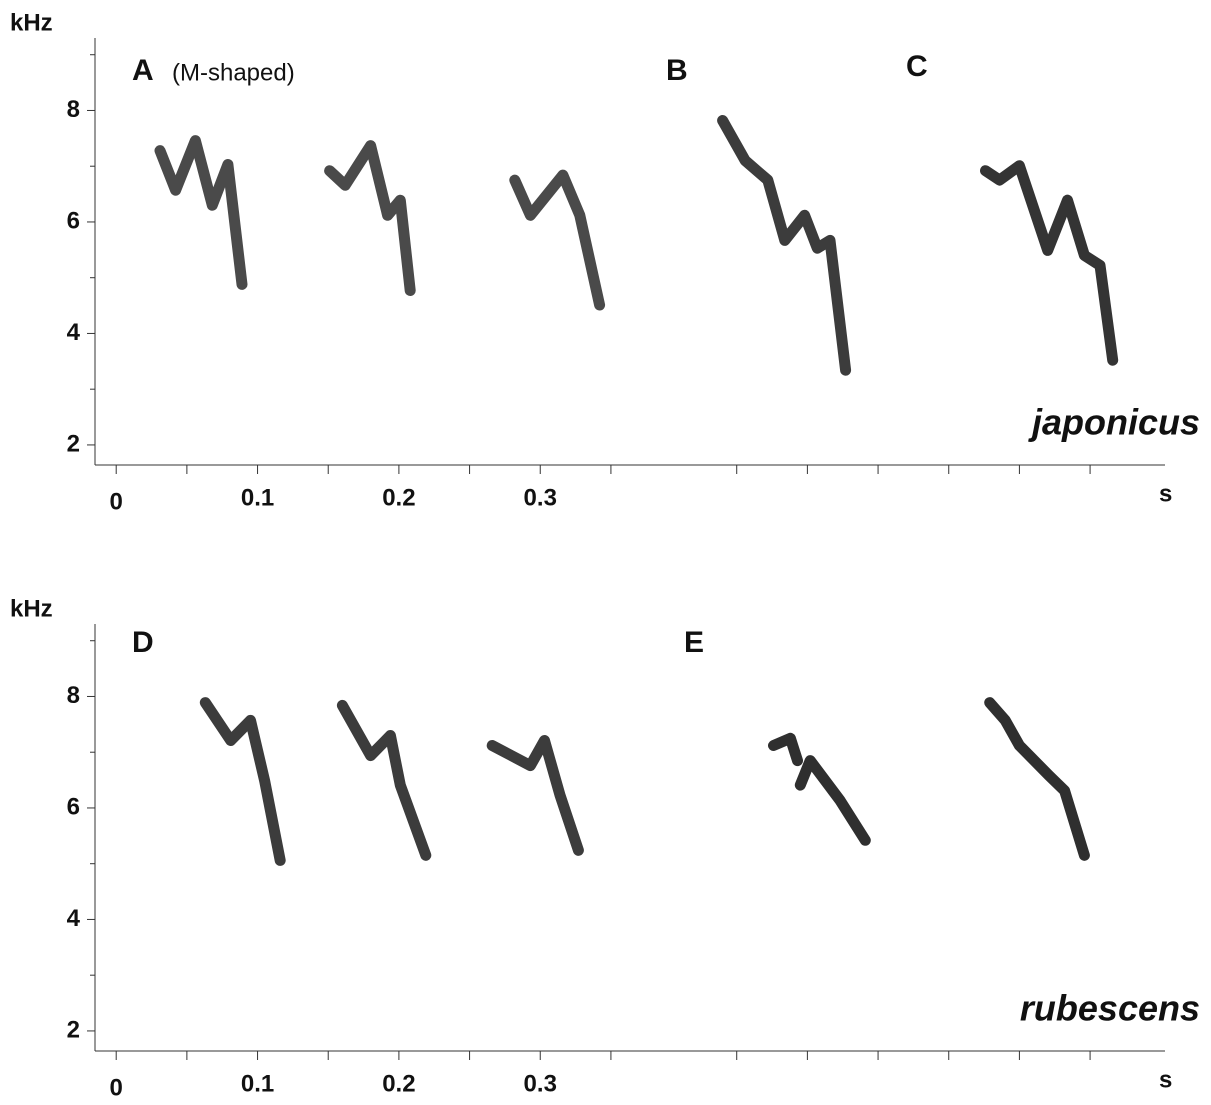 The width and height of the screenshot is (1211, 1105). Describe the element at coordinates (233, 72) in the screenshot. I see `panel-label: (M-shaped)` at that location.